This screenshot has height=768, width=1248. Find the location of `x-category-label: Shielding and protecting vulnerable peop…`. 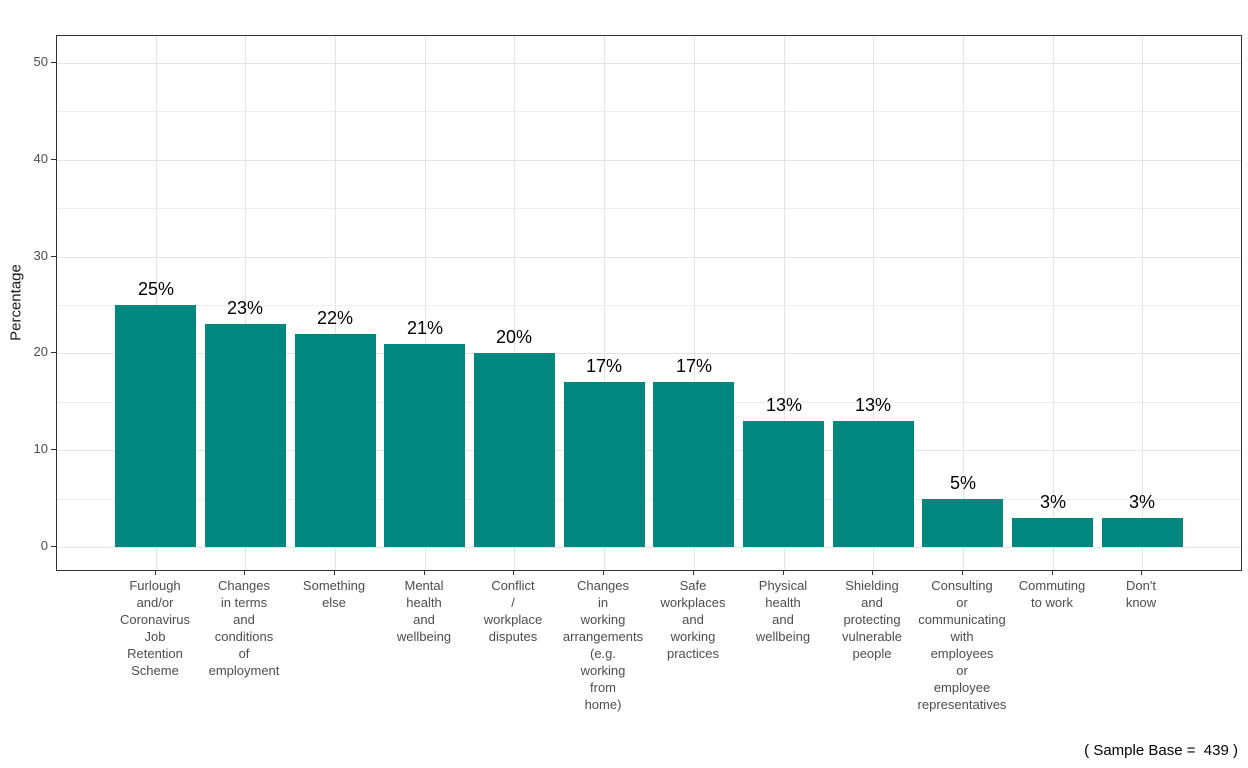

x-category-label: Shielding and protecting vulnerable peop… is located at coordinates (872, 619).